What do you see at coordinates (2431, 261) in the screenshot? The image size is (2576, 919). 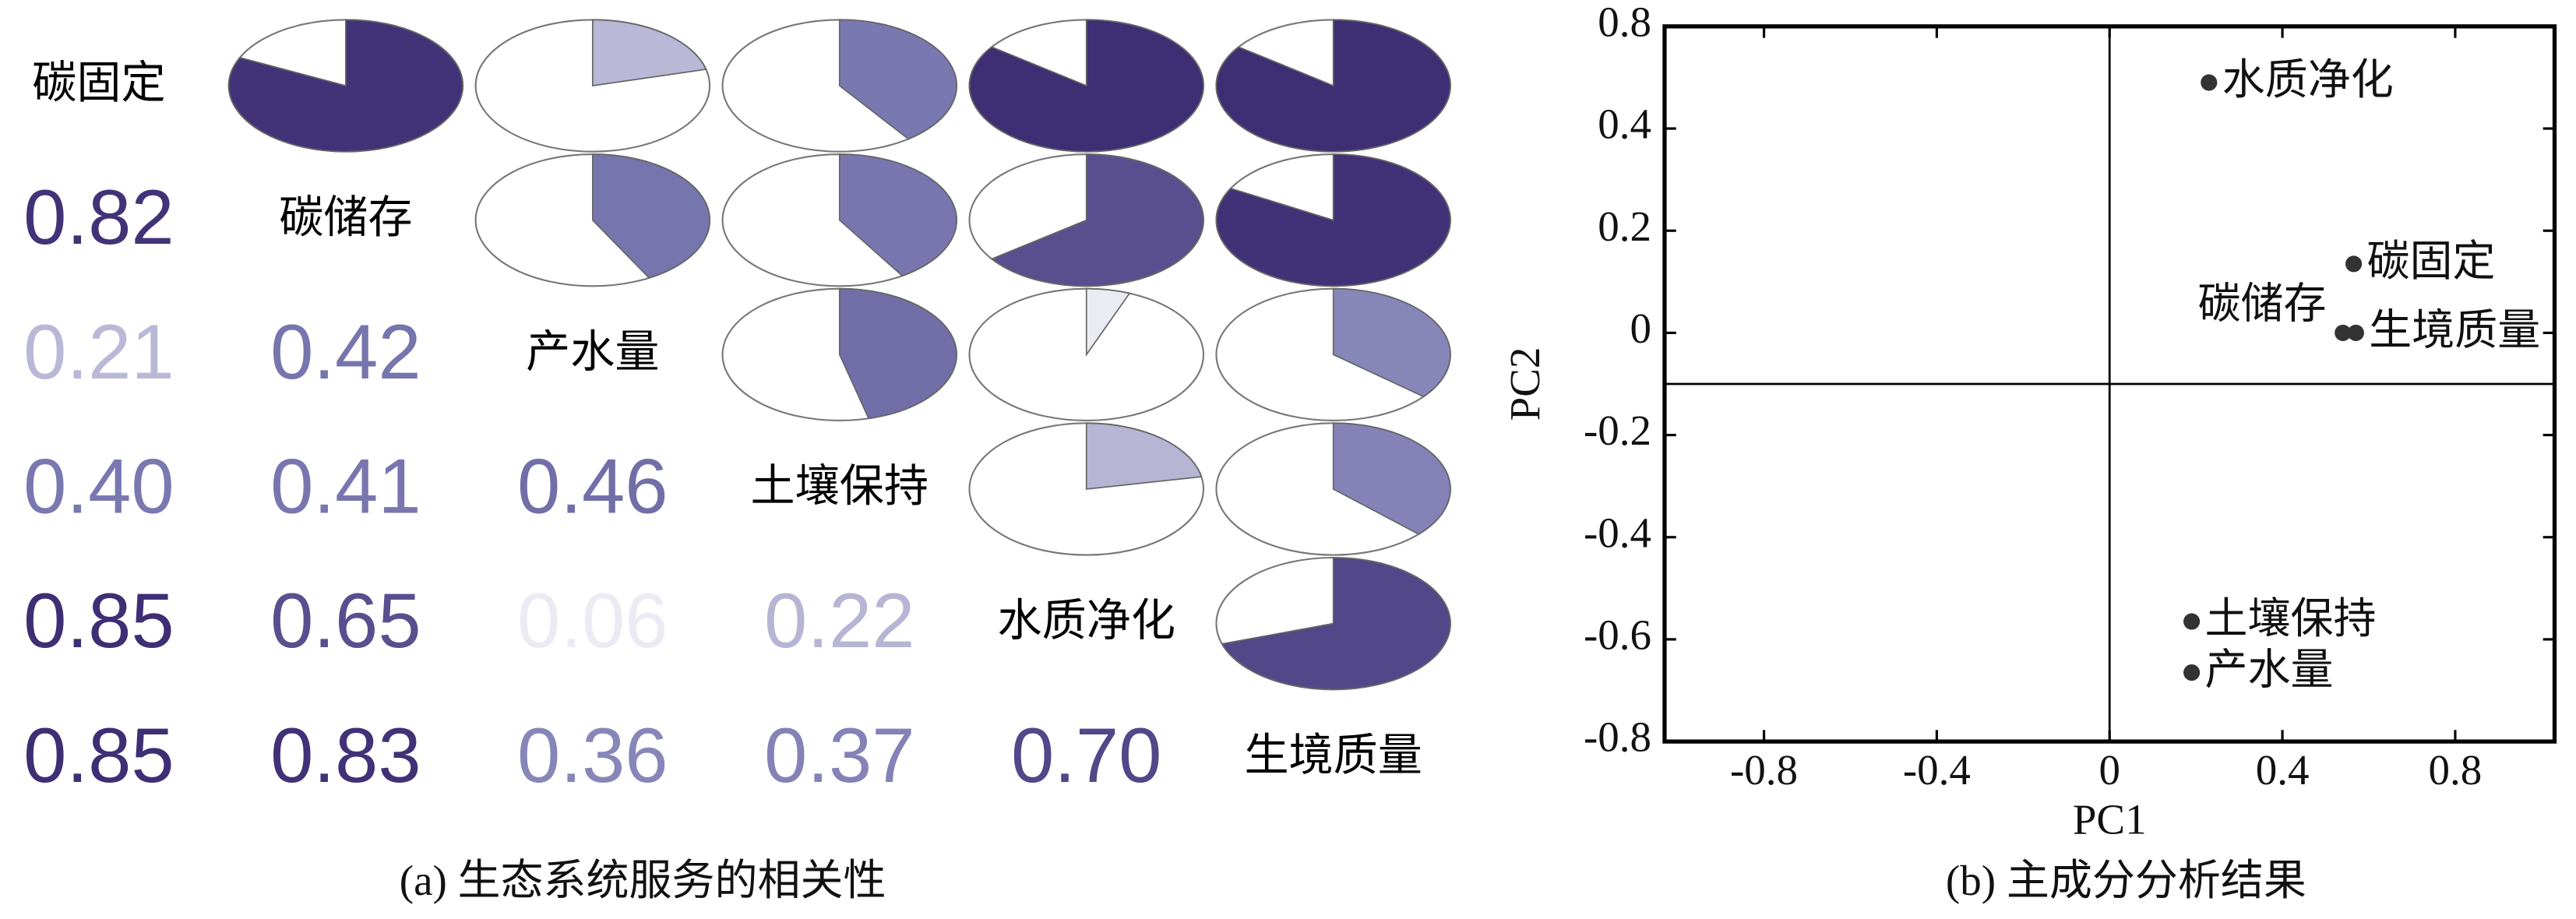 I see `point-label: 碳固定` at bounding box center [2431, 261].